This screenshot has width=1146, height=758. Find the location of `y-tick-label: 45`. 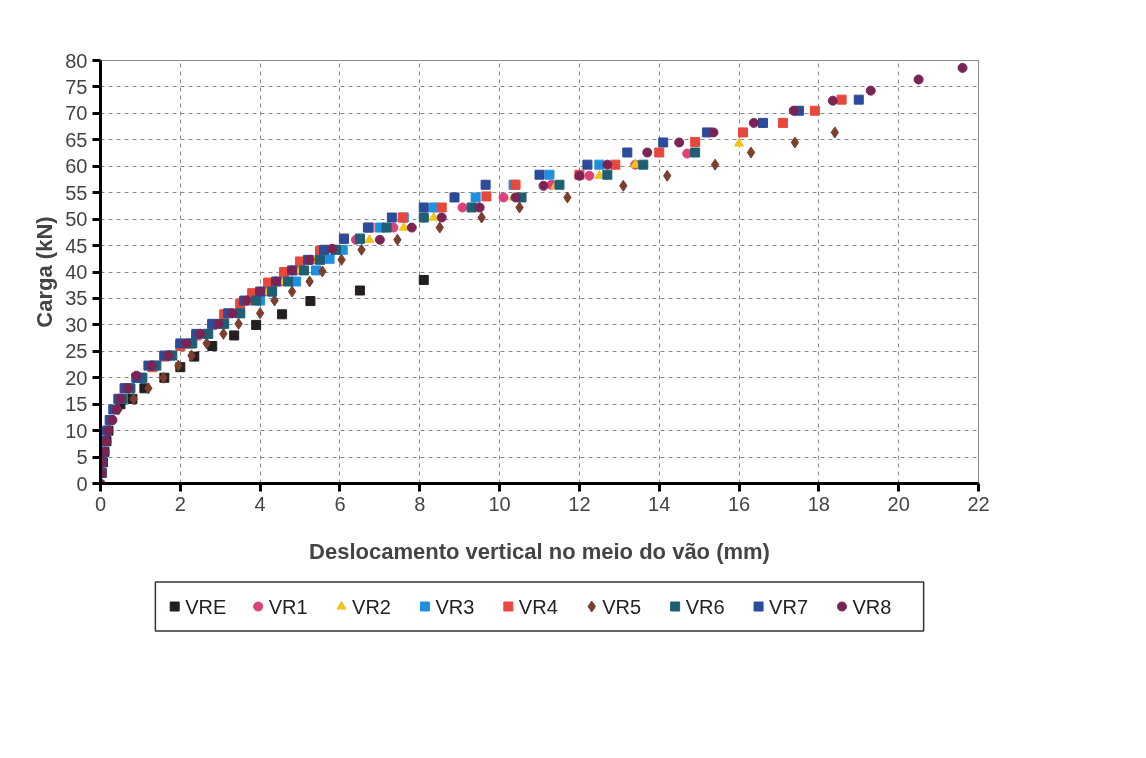

y-tick-label: 45 is located at coordinates (76, 245).